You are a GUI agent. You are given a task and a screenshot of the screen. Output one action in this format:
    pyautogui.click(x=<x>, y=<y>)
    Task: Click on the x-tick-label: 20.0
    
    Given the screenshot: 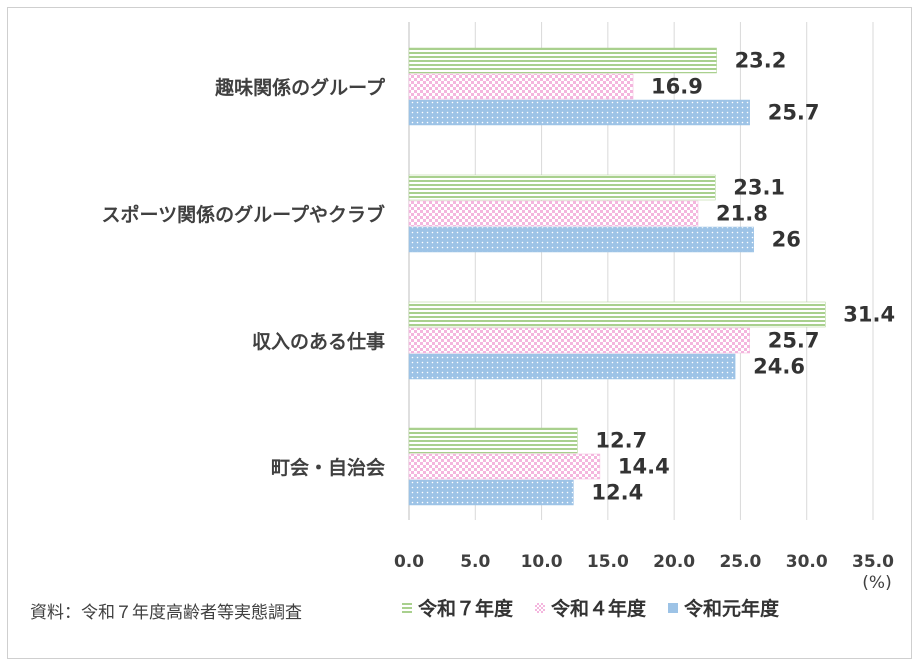 What is the action you would take?
    pyautogui.click(x=674, y=562)
    